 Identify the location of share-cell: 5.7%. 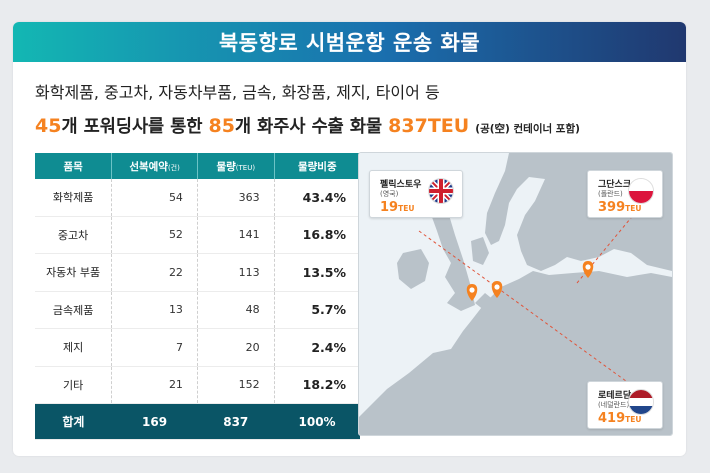
(317, 310).